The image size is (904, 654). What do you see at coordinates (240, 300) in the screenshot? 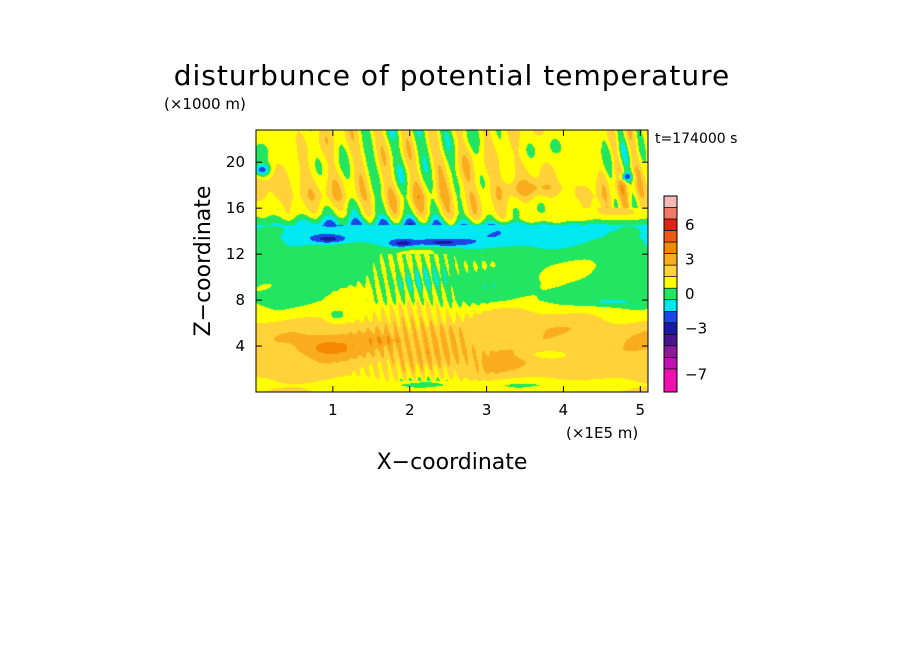
I see `y-tick-label: 8` at bounding box center [240, 300].